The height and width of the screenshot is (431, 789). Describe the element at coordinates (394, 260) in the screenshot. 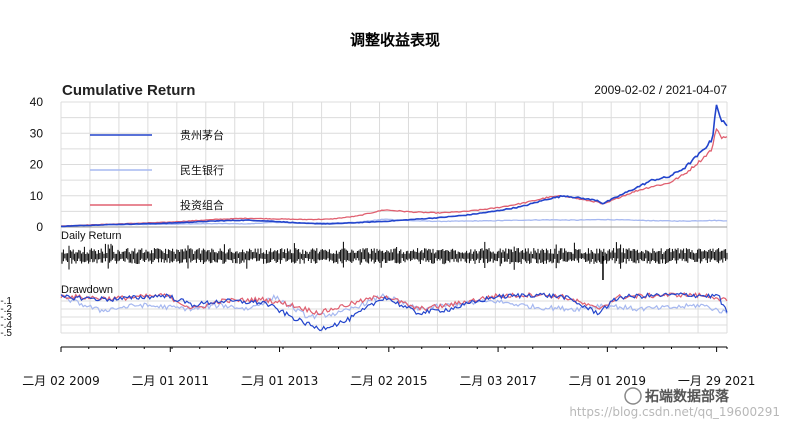

I see `daily-return-panel` at that location.